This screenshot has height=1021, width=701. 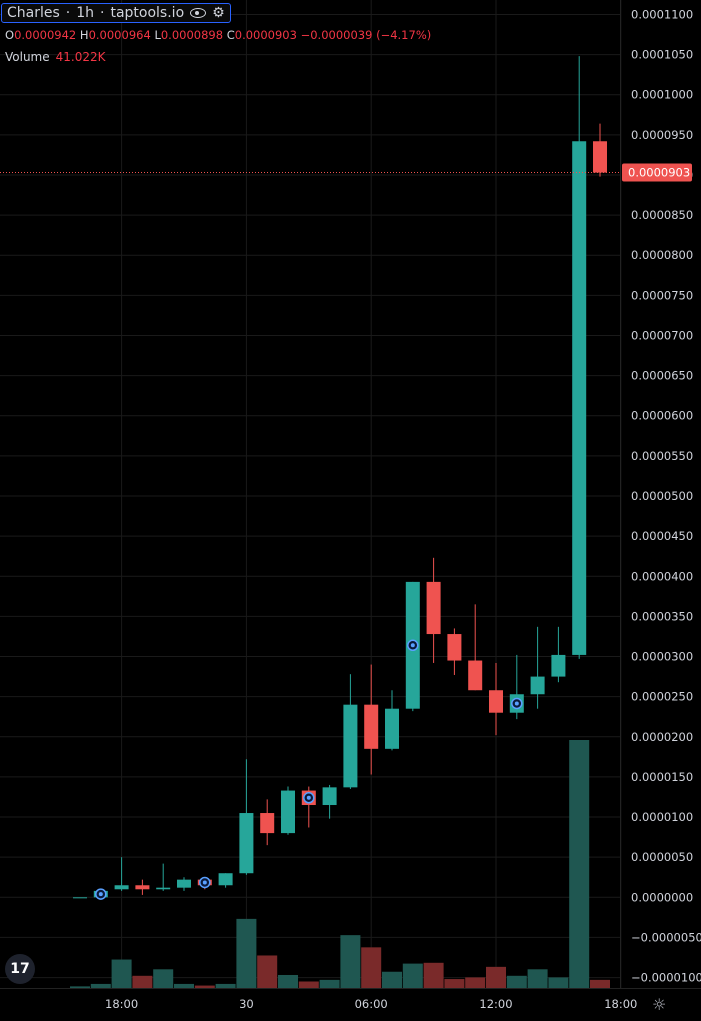 I want to click on price-tick-label: 0.0000000, so click(x=662, y=897).